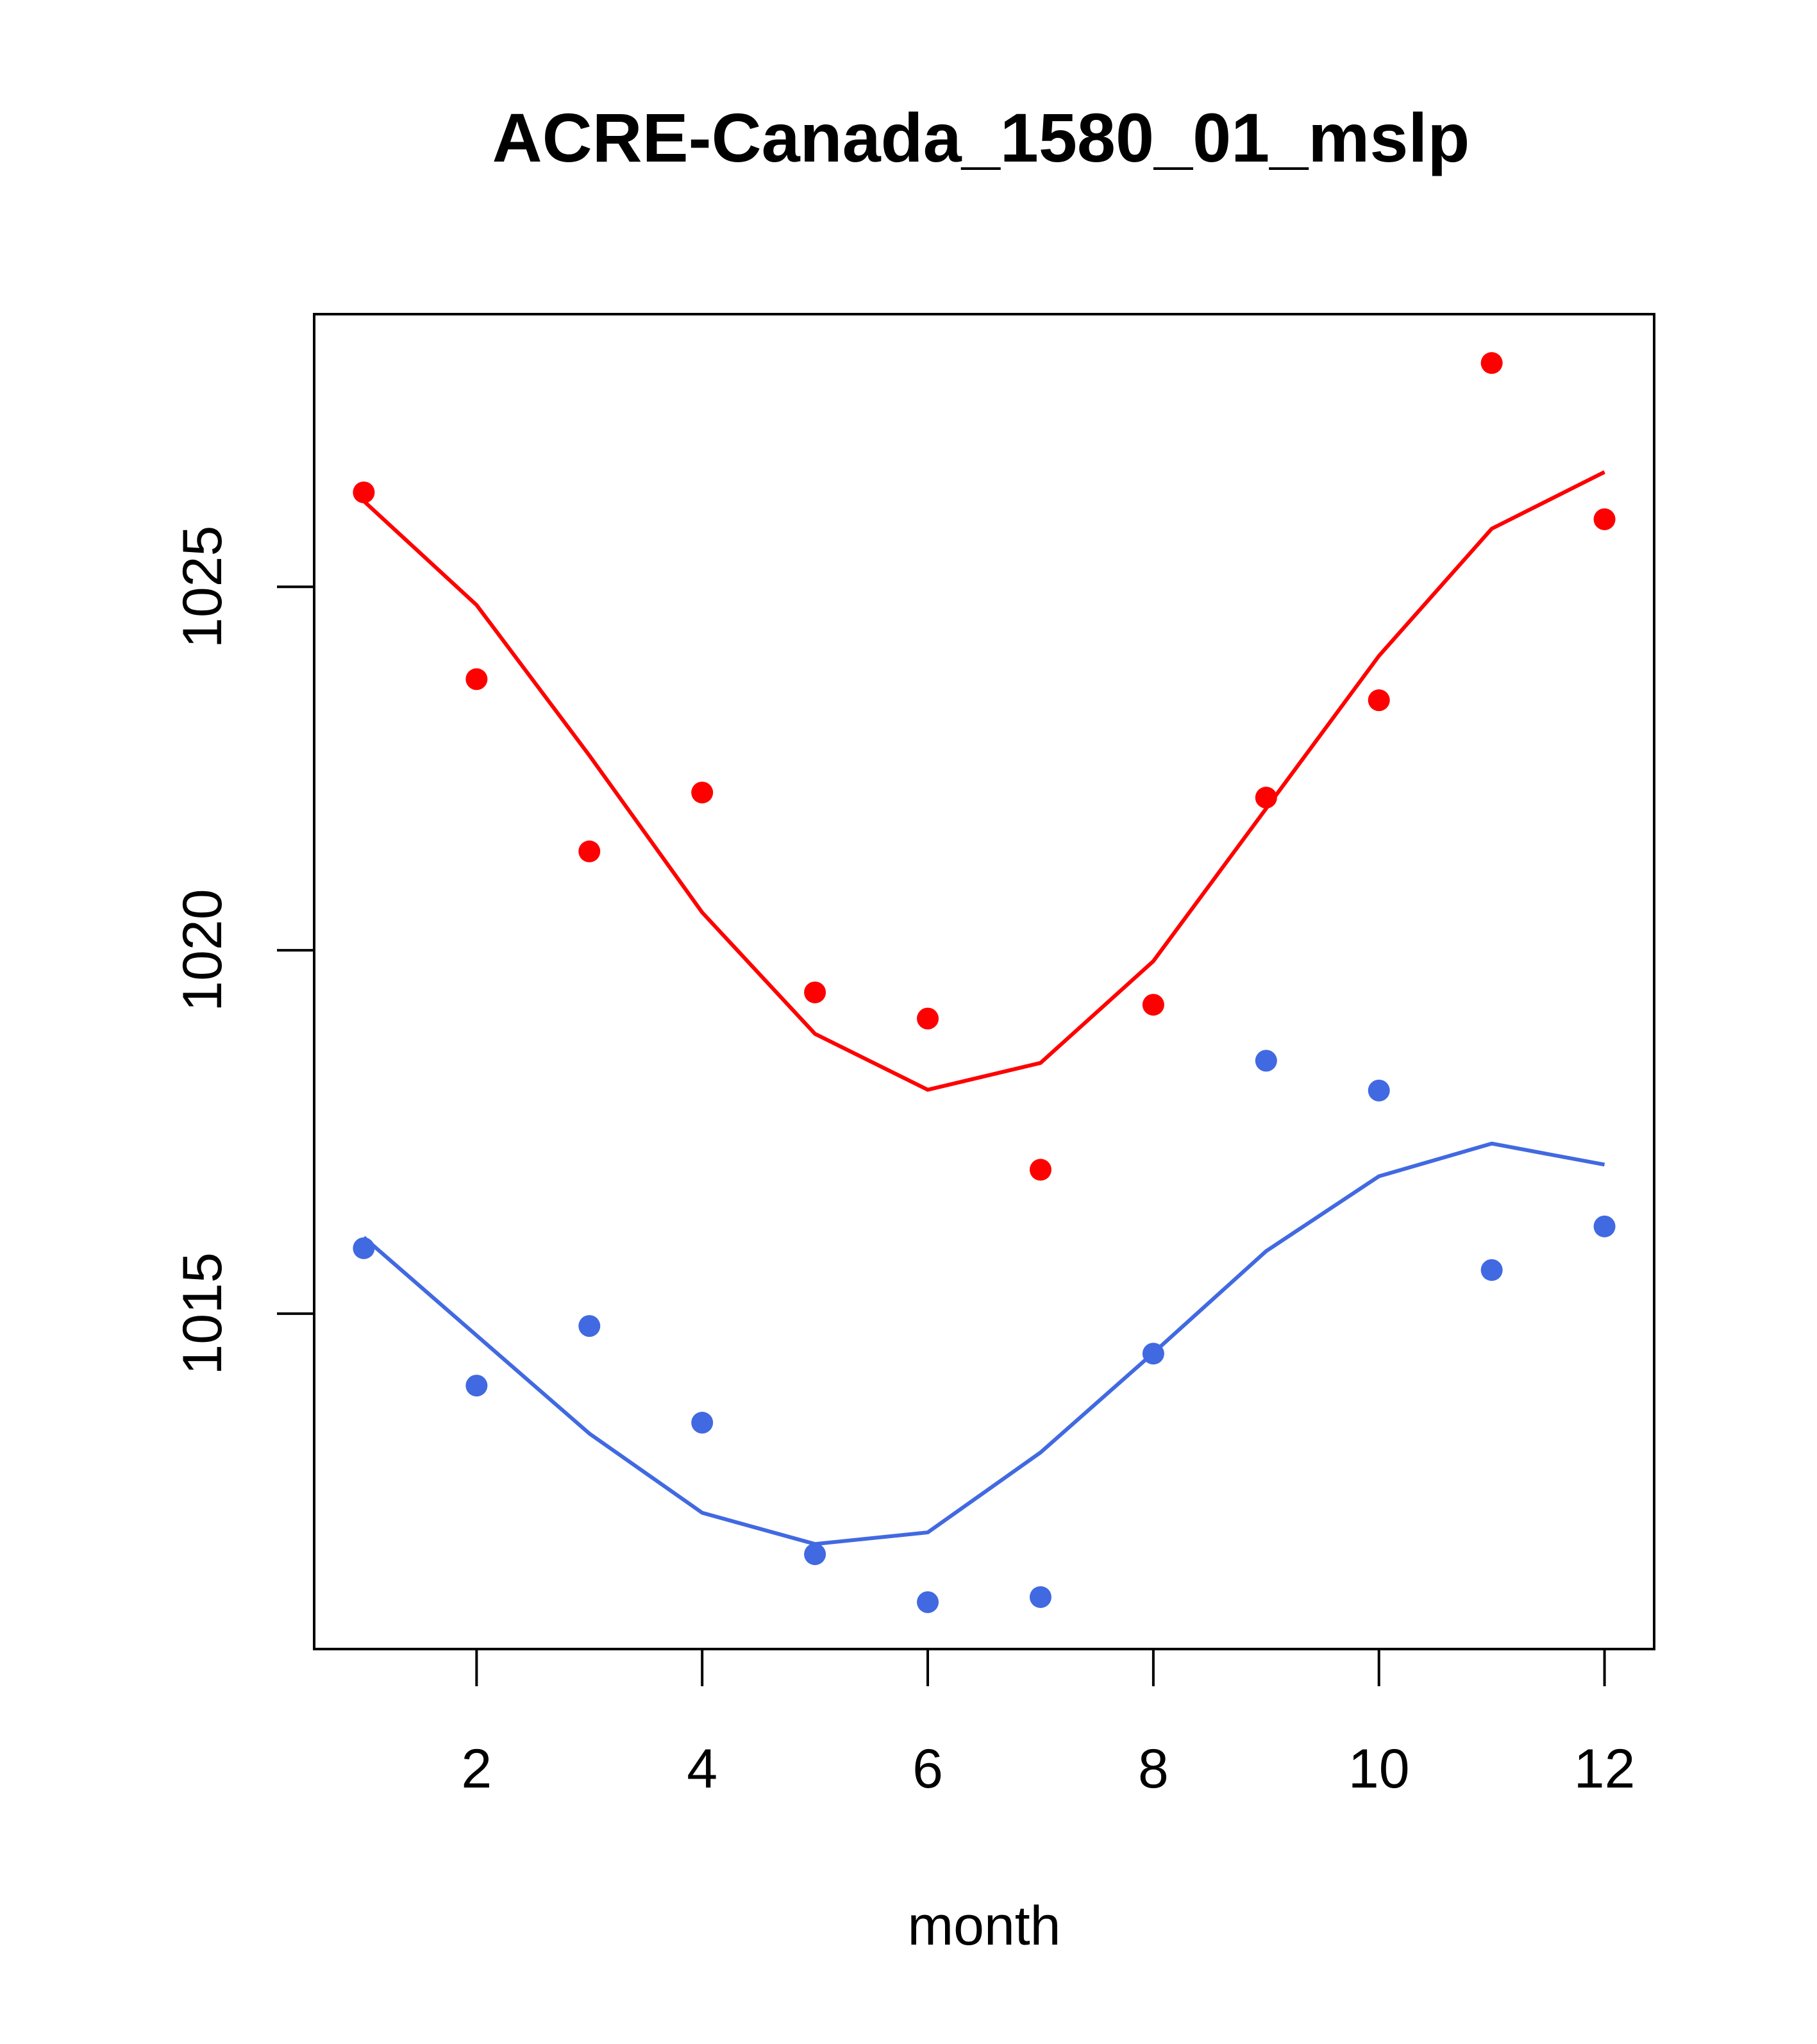 The image size is (1817, 2044). What do you see at coordinates (1379, 1769) in the screenshot?
I see `x-tick-label: 10` at bounding box center [1379, 1769].